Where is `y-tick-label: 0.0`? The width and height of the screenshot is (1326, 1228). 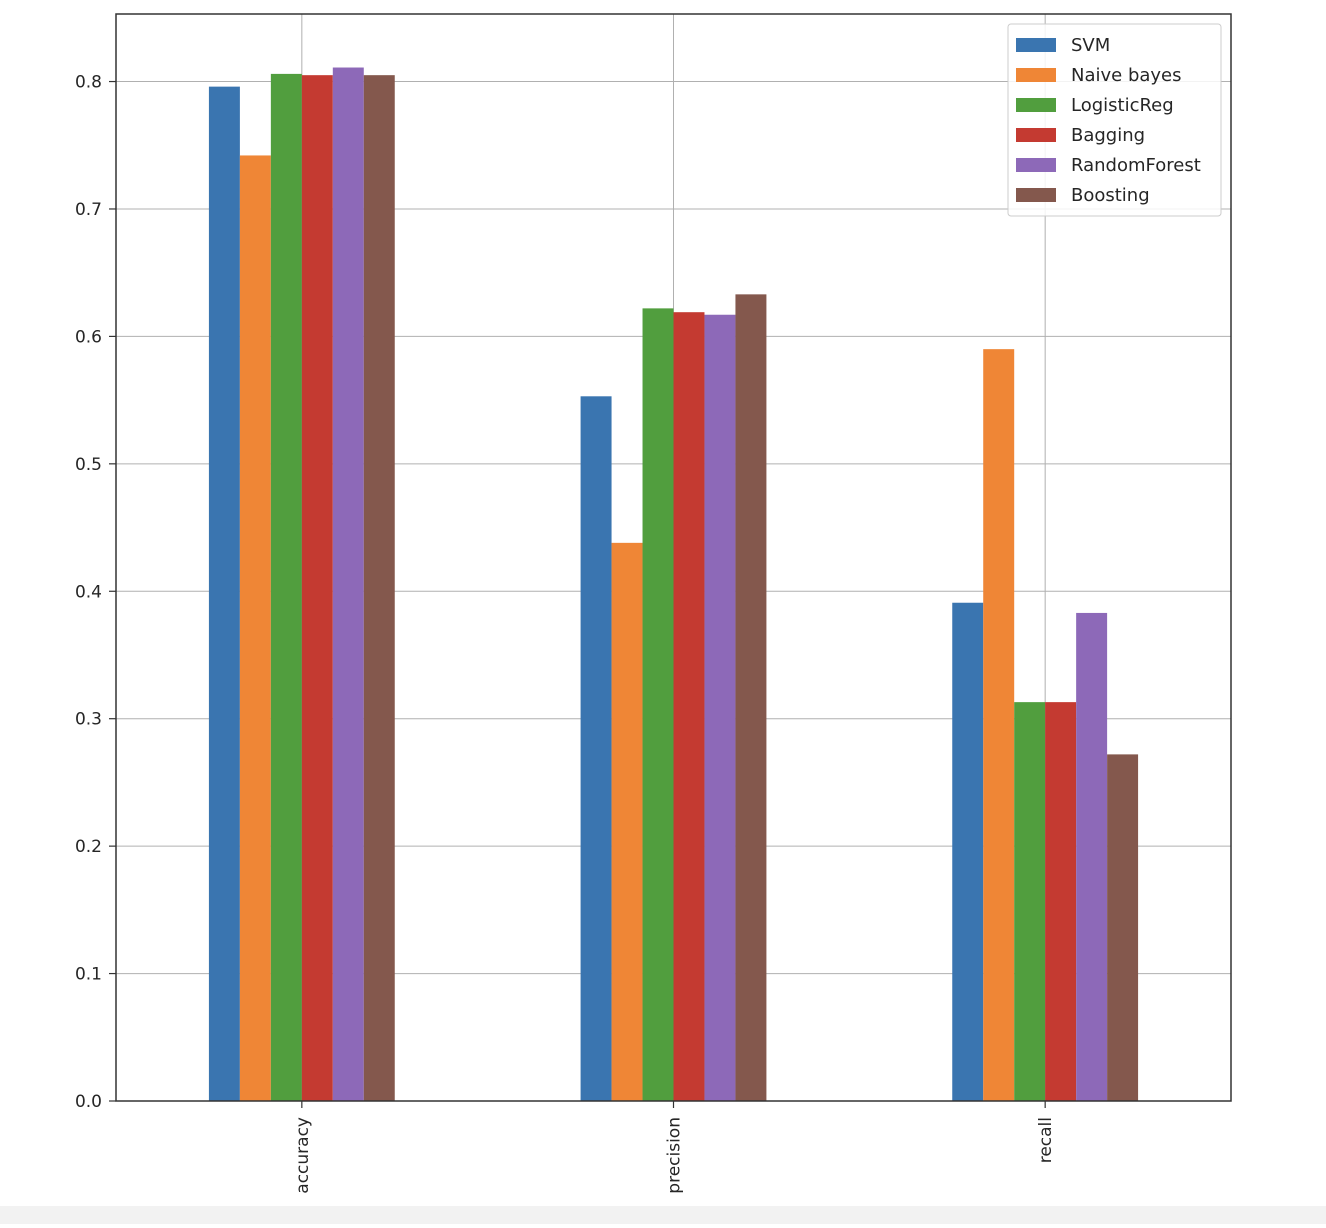
y-tick-label: 0.0 is located at coordinates (88, 1102).